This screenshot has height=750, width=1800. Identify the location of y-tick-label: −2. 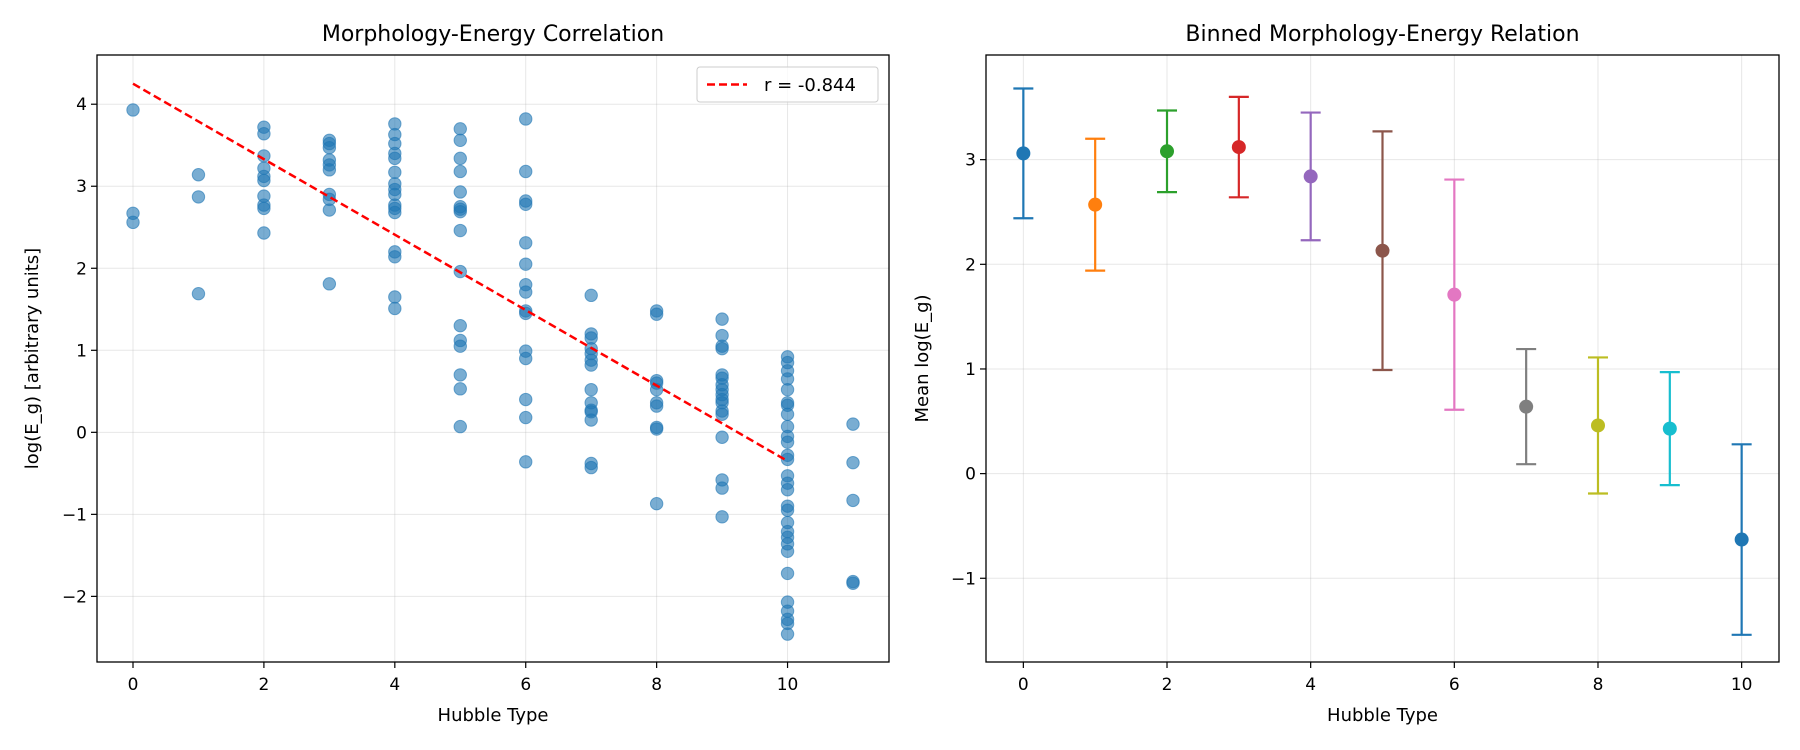
(74, 597).